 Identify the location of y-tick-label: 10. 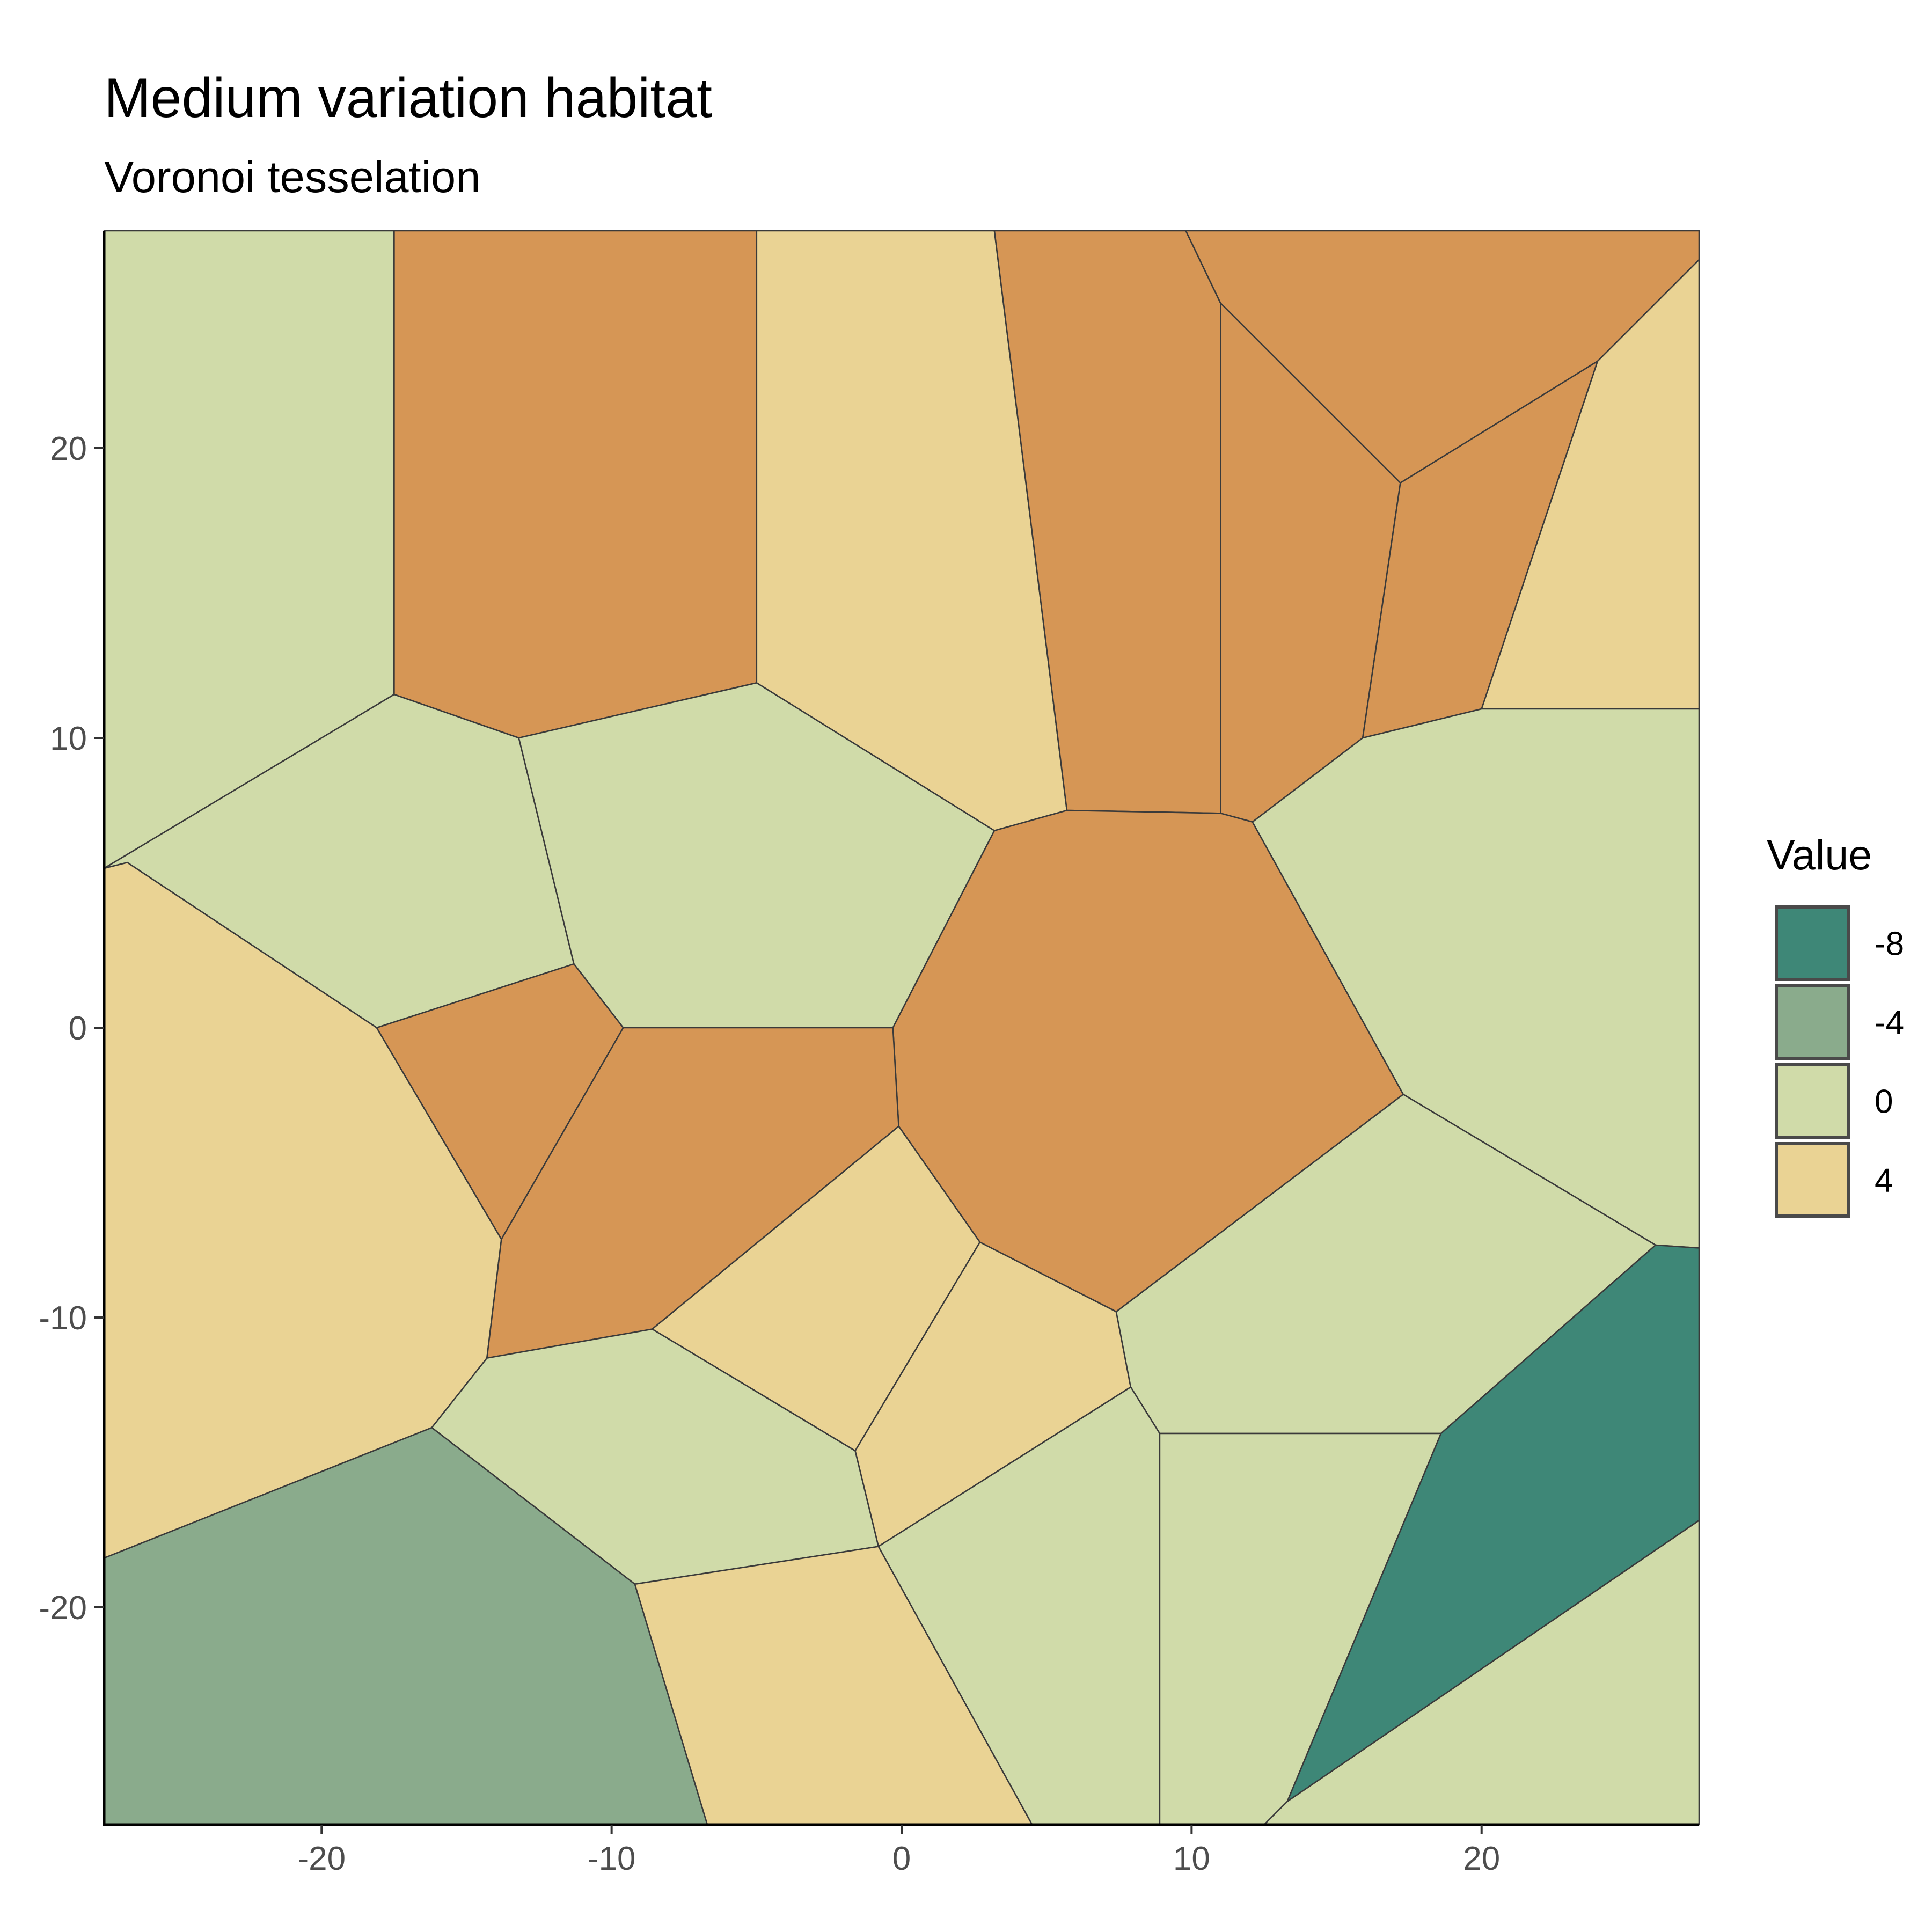
(68, 738).